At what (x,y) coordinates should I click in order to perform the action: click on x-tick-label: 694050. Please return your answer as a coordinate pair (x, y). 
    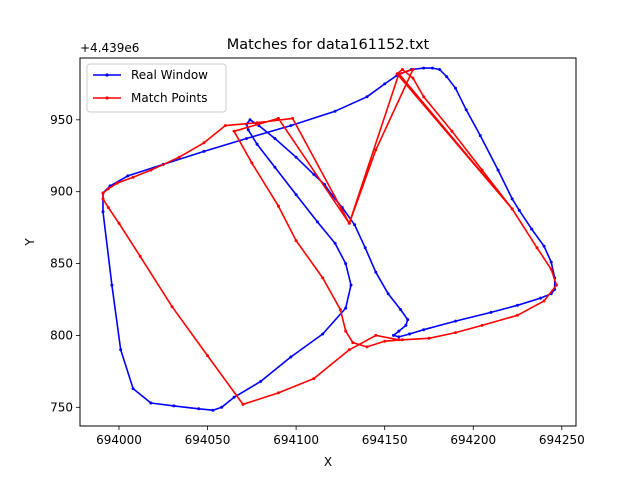
    Looking at the image, I should click on (208, 440).